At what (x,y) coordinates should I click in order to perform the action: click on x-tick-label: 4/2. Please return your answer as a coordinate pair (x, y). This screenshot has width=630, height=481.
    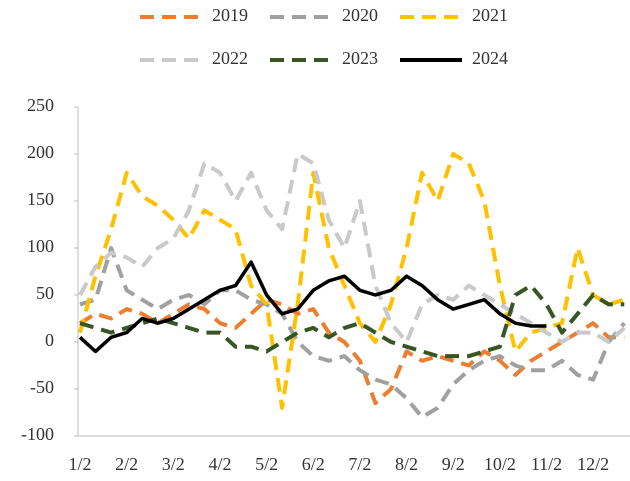
    Looking at the image, I should click on (219, 464).